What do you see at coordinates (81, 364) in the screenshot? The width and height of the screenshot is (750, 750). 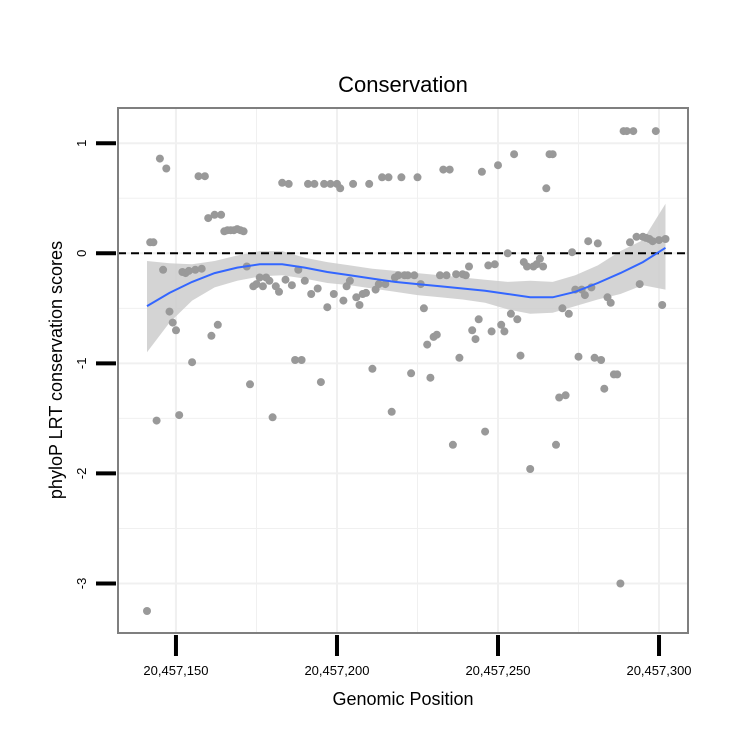 I see `y-tick-label: -1` at bounding box center [81, 364].